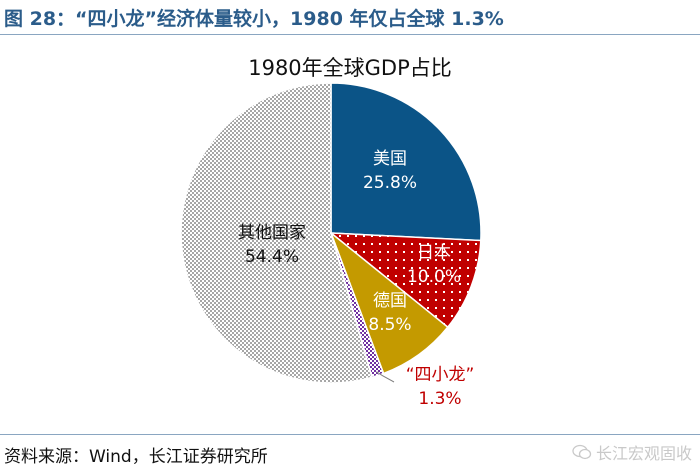  I want to click on watermark-text: 长江宏观固收, so click(643, 453).